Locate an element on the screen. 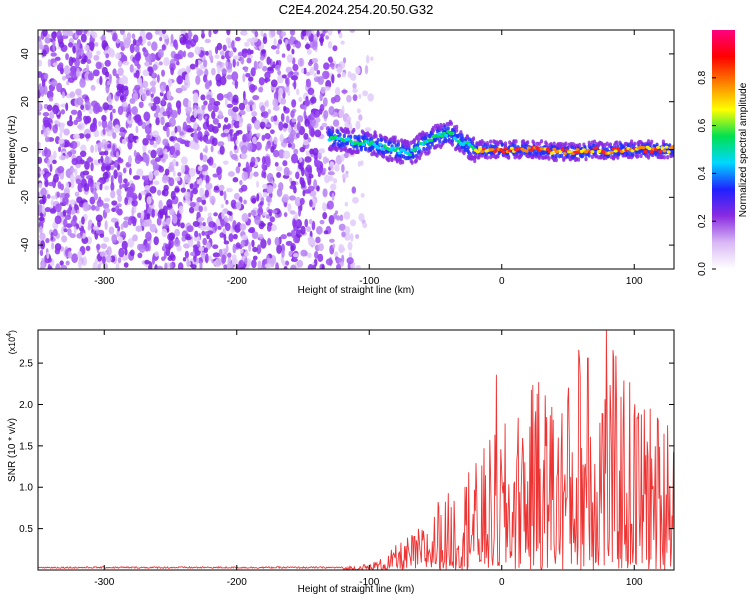 The width and height of the screenshot is (750, 600). snr-y-tick-label: 1.0 is located at coordinates (26, 488).